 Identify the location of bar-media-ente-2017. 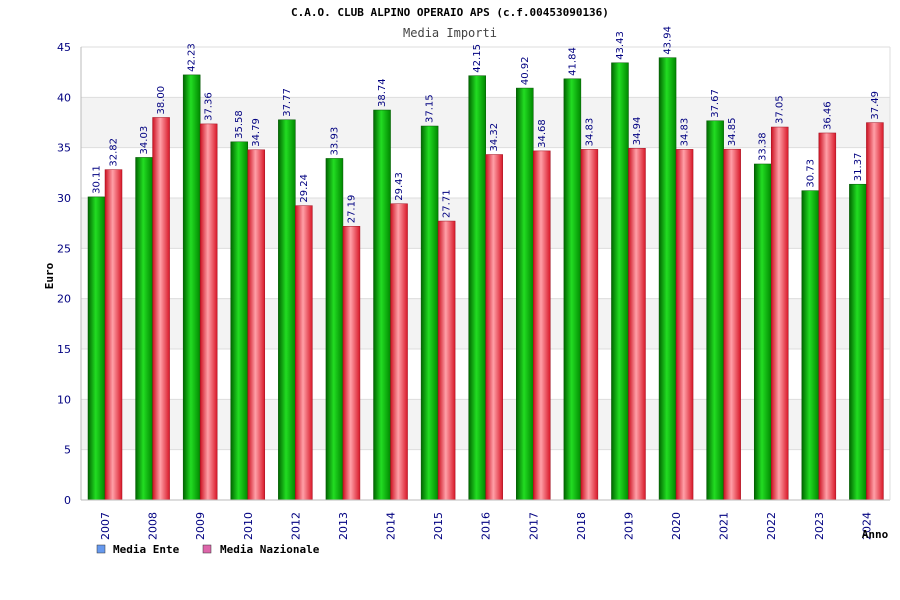
(525, 294).